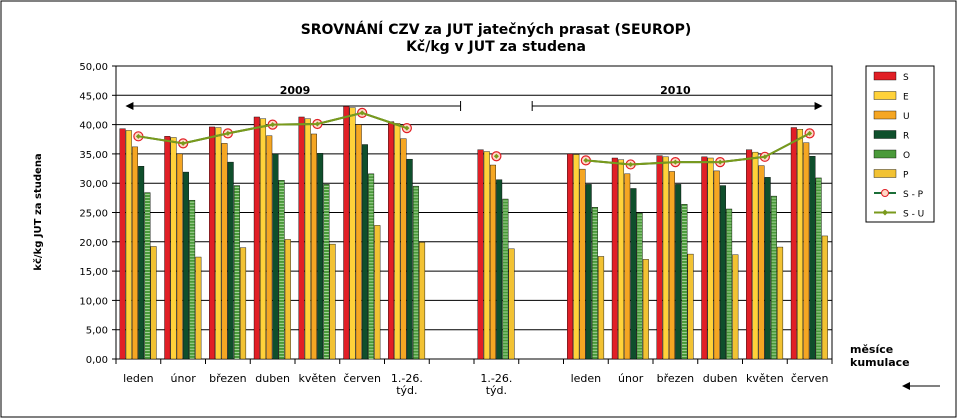 This screenshot has height=418, width=957. What do you see at coordinates (885, 193) in the screenshot?
I see `legend-marker` at bounding box center [885, 193].